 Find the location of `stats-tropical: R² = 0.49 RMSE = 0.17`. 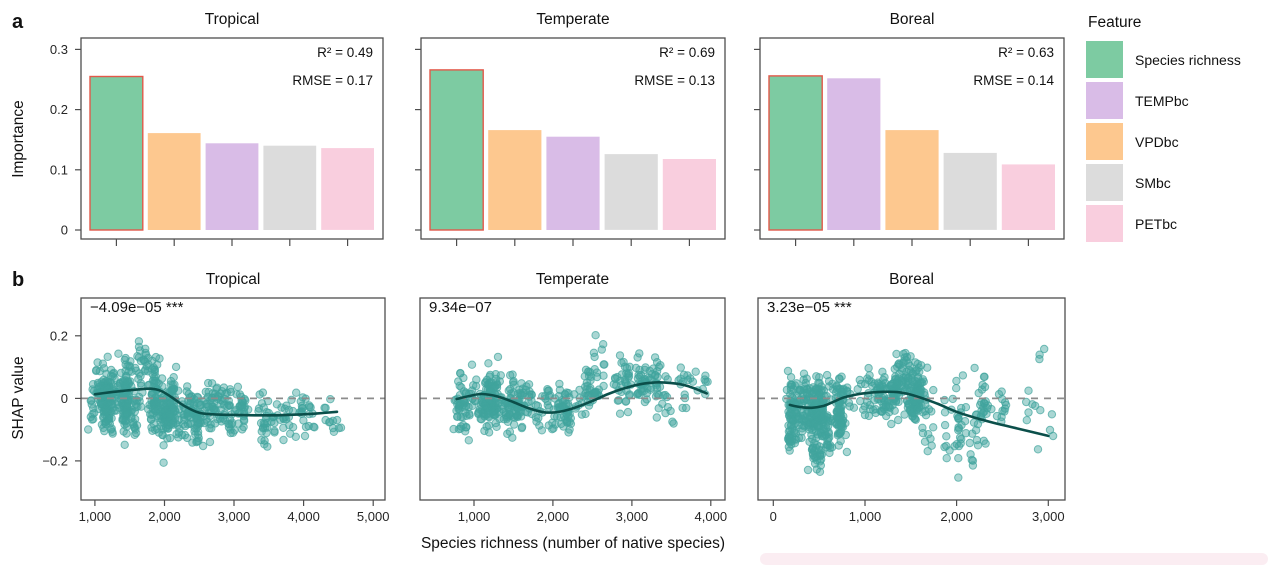

stats-tropical: R² = 0.49 RMSE = 0.17 is located at coordinates (227, 67).